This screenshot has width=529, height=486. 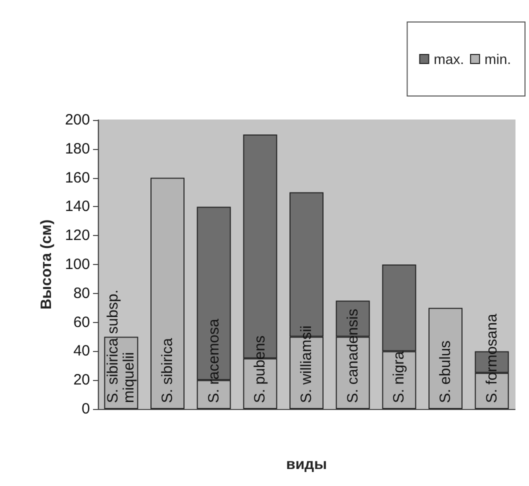 What do you see at coordinates (445, 371) in the screenshot?
I see `x-tick-label: S. ebulus` at bounding box center [445, 371].